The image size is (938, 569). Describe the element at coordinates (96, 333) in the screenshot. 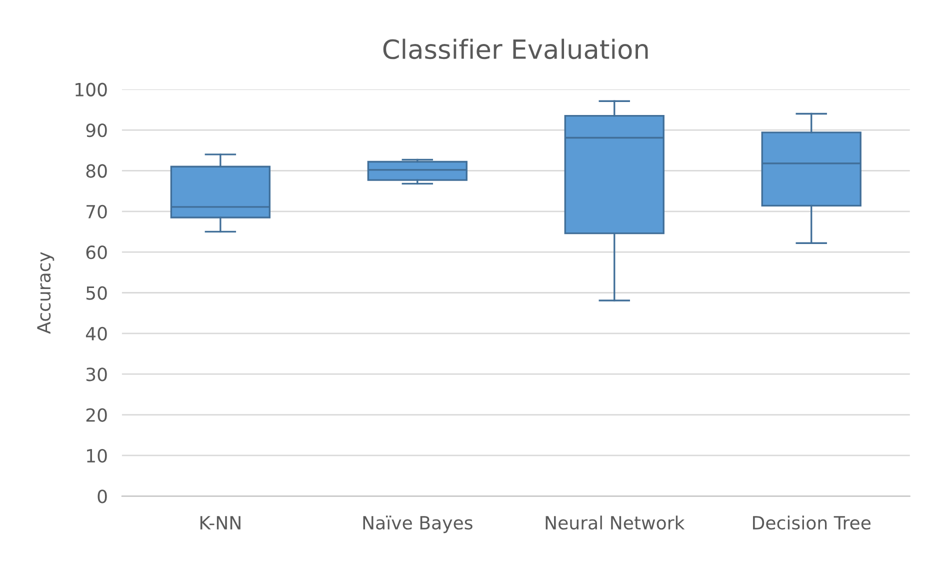

I see `y-tick-label: 40` at that location.